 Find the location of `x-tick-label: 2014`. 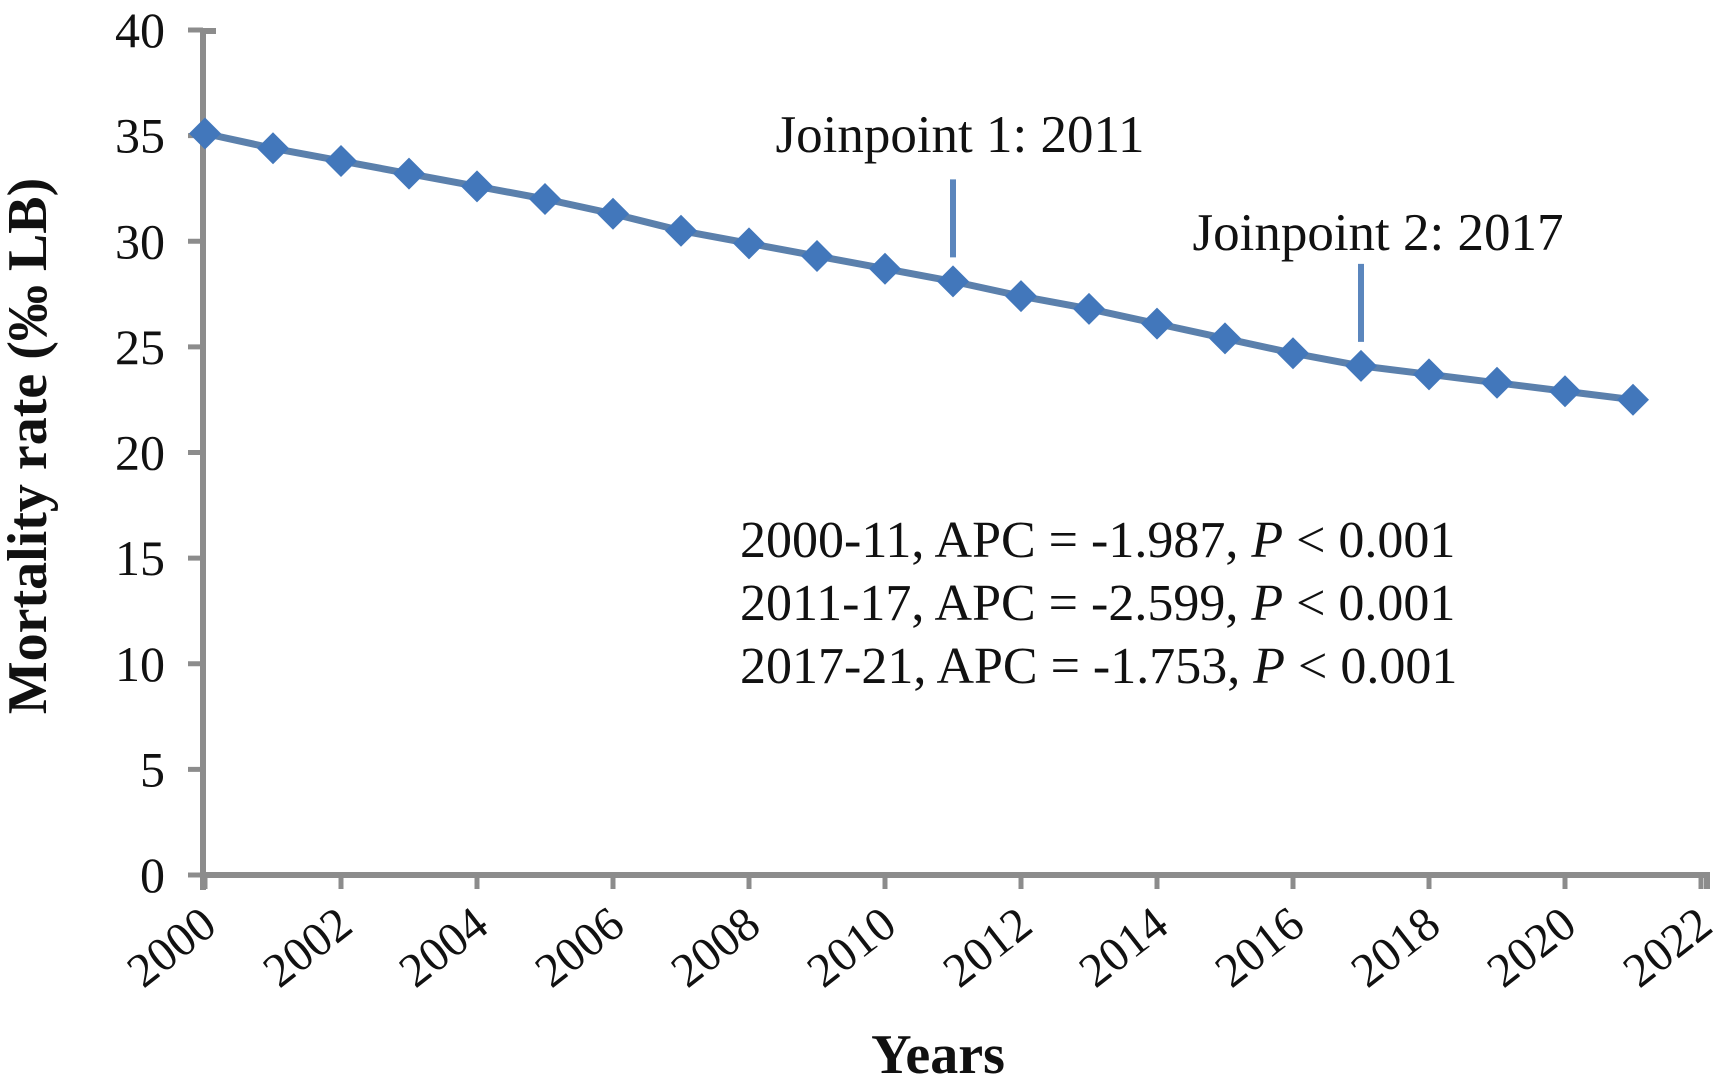

x-tick-label: 2014 is located at coordinates (1123, 947).